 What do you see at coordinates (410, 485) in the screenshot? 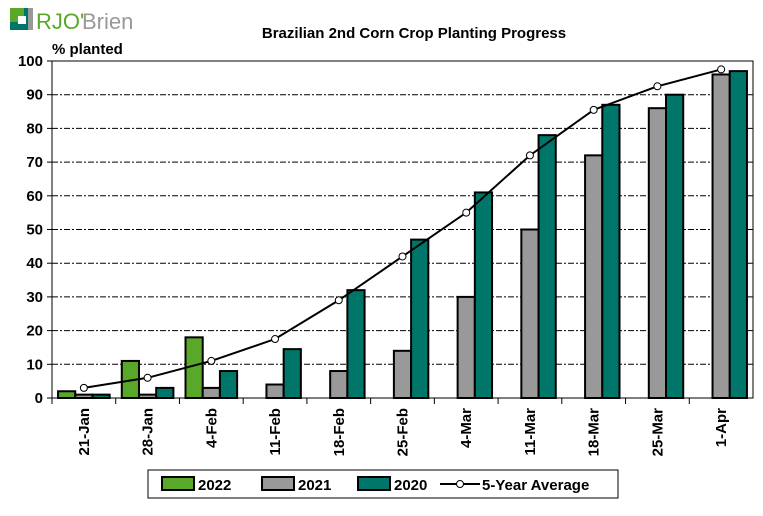
I see `legend-label: 2020` at bounding box center [410, 485].